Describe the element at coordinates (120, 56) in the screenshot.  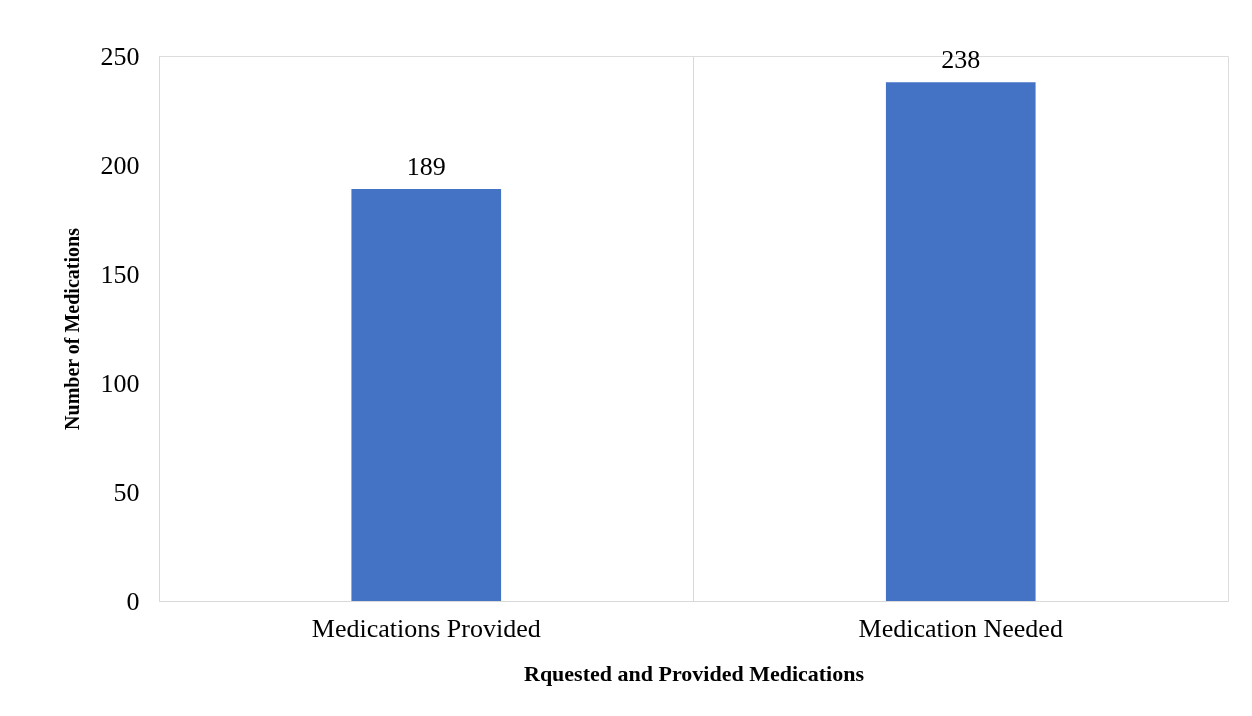
I see `y-tick-label: 250` at that location.